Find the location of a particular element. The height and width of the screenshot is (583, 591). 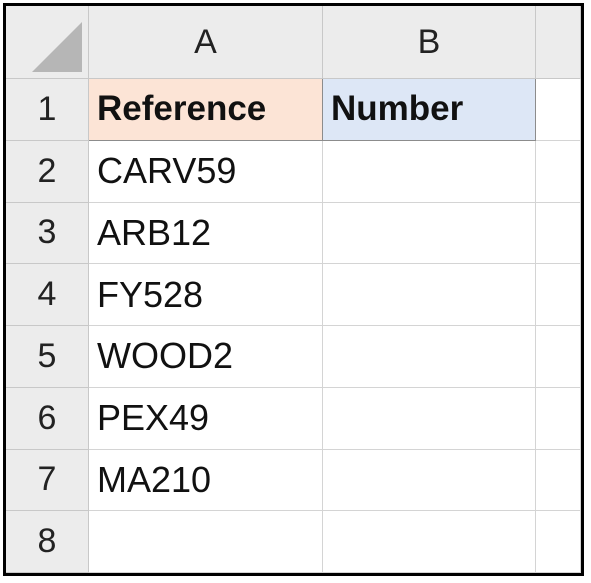

row-header-2: 2 is located at coordinates (47, 171).